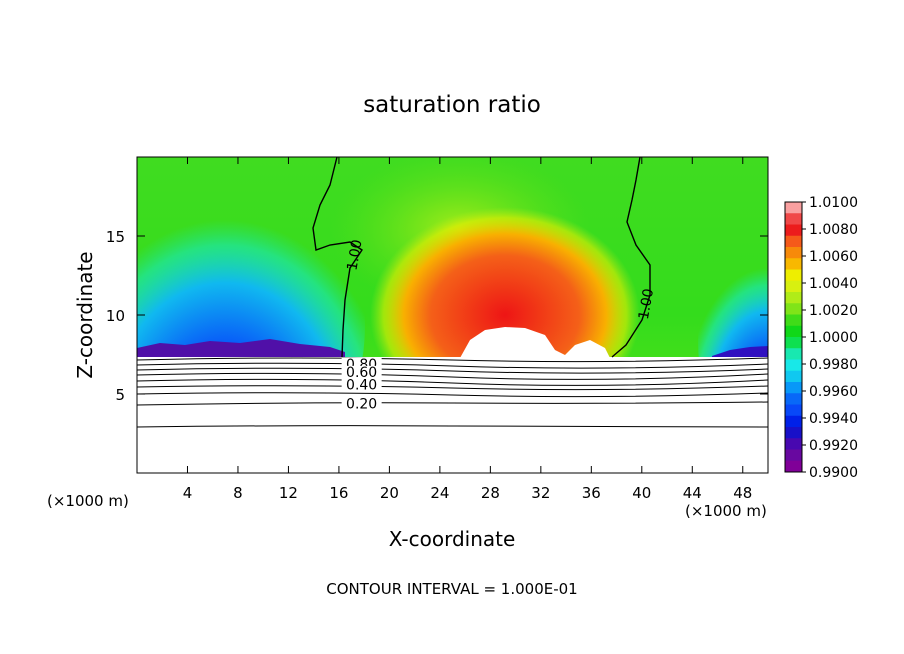  What do you see at coordinates (833, 284) in the screenshot?
I see `colorbar-label: 1.0040` at bounding box center [833, 284].